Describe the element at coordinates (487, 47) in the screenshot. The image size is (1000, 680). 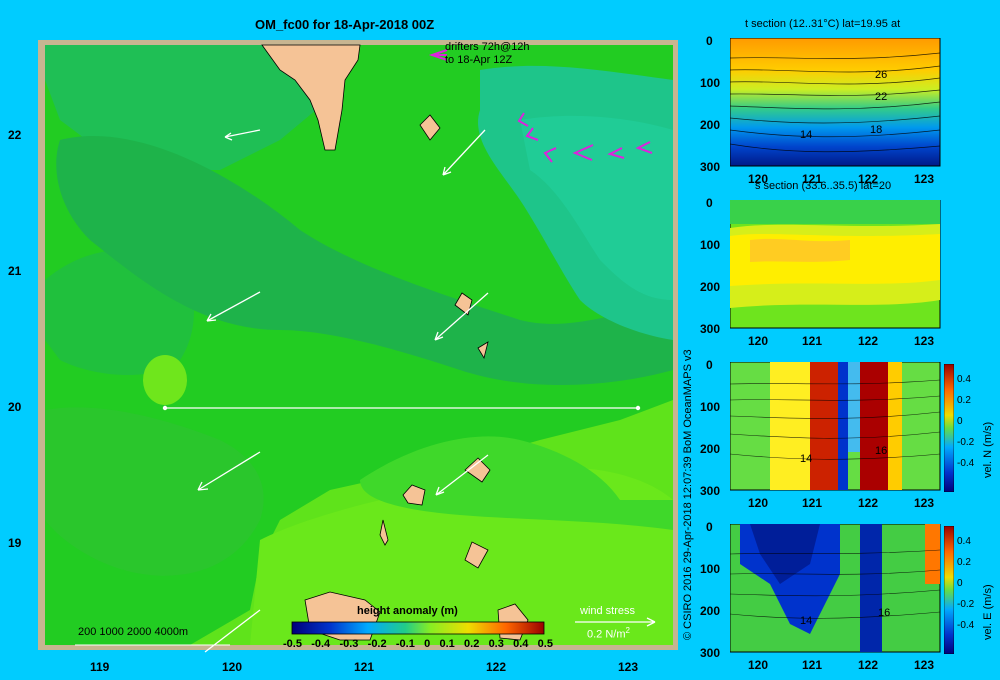
I see `drifters-legend-line1: drifters 72h@12h` at that location.